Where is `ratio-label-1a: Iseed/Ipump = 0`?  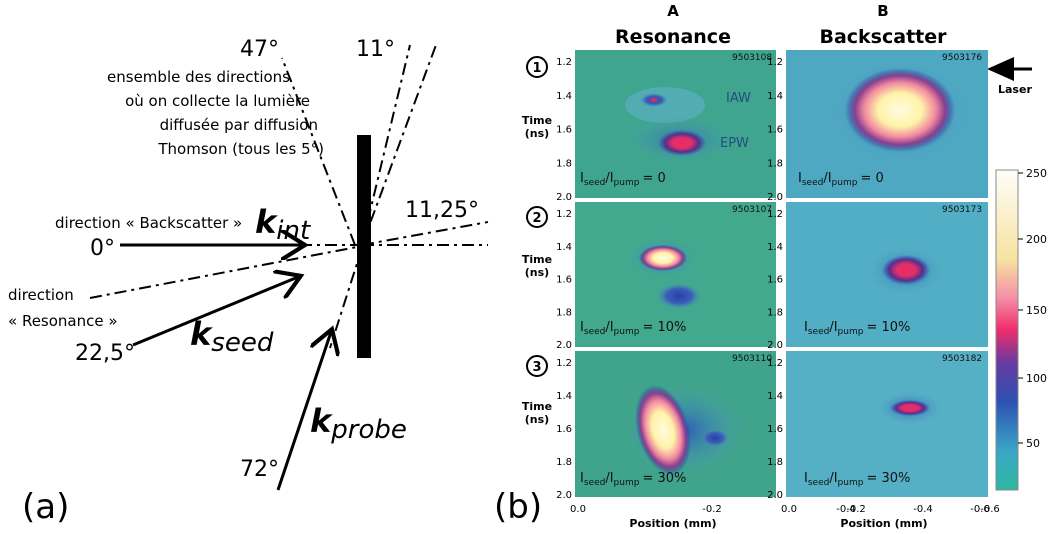 ratio-label-1a: Iseed/Ipump = 0 is located at coordinates (623, 179).